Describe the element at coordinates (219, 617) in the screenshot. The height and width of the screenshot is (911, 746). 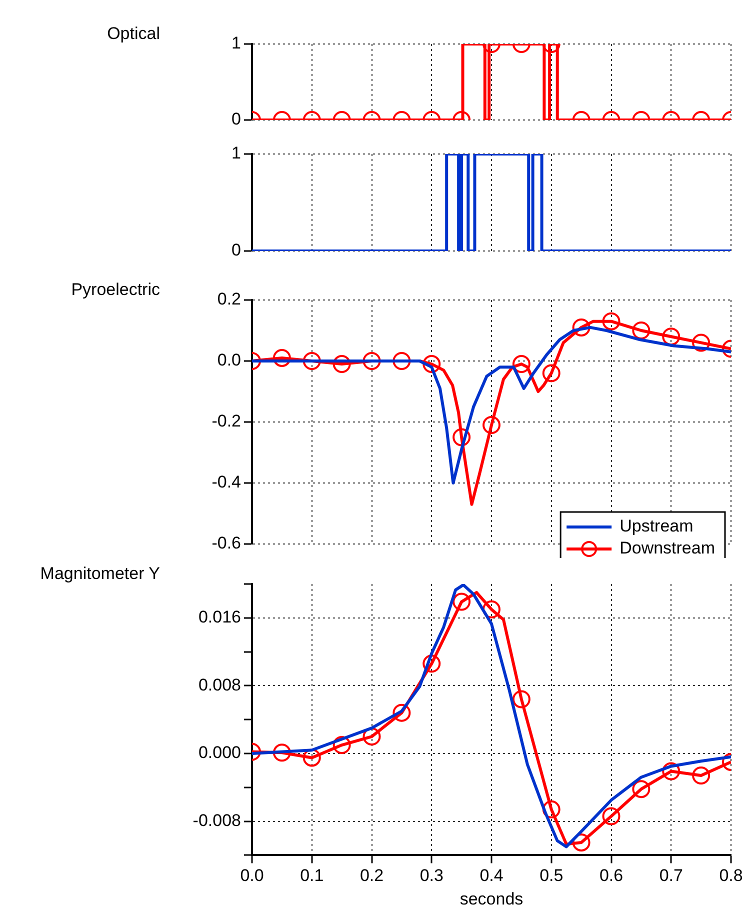
I see `y-tick-label: 0.016` at that location.